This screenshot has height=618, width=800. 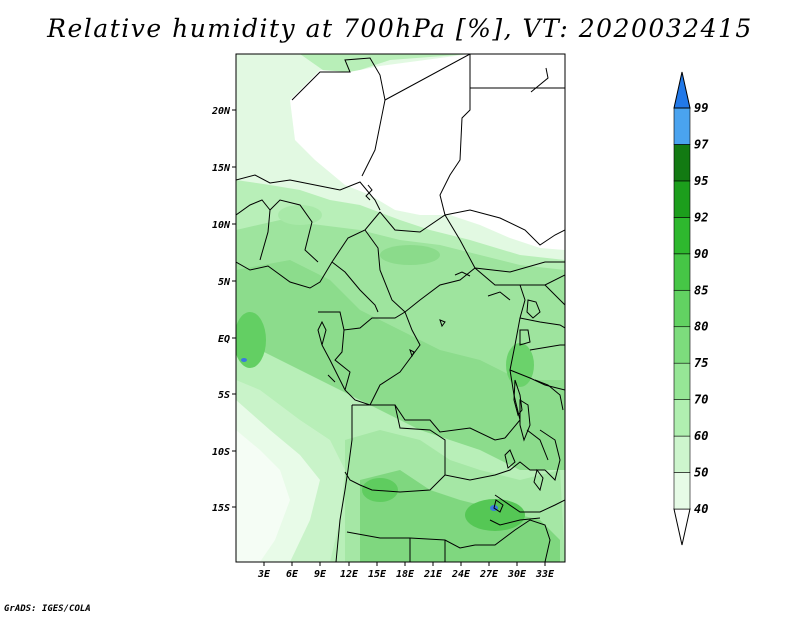 What do you see at coordinates (292, 574) in the screenshot?
I see `lon-label: 6E` at bounding box center [292, 574].